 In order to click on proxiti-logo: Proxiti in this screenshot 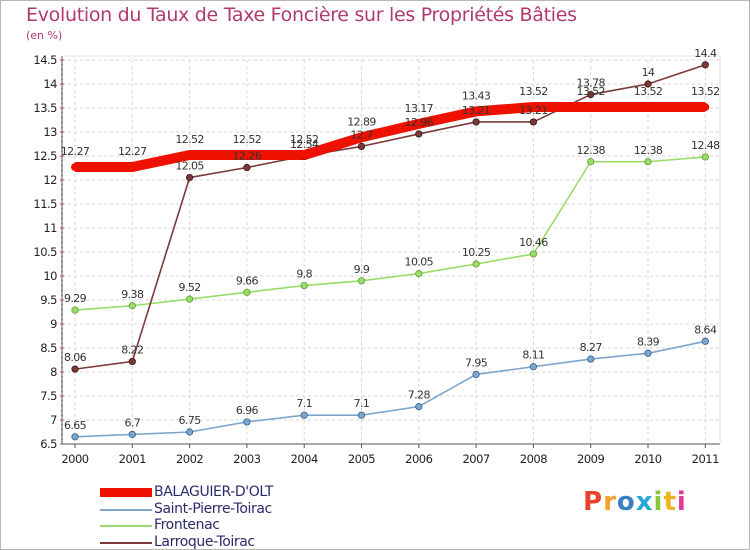, I will do `click(635, 502)`.